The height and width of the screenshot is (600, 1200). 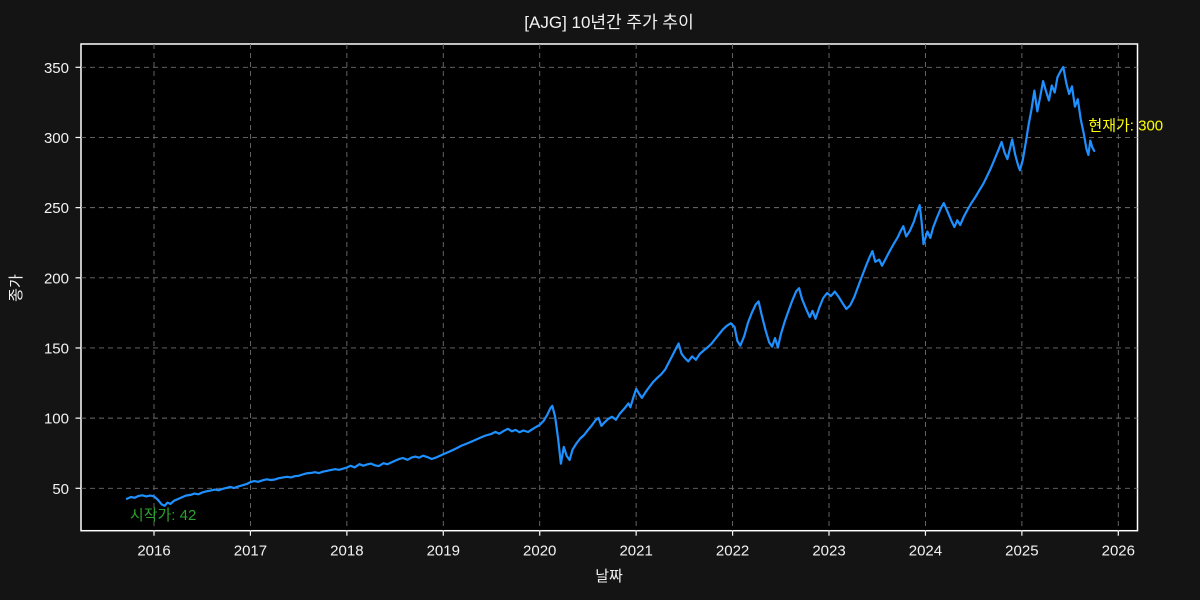 What do you see at coordinates (56, 348) in the screenshot?
I see `y-tick-label: 150` at bounding box center [56, 348].